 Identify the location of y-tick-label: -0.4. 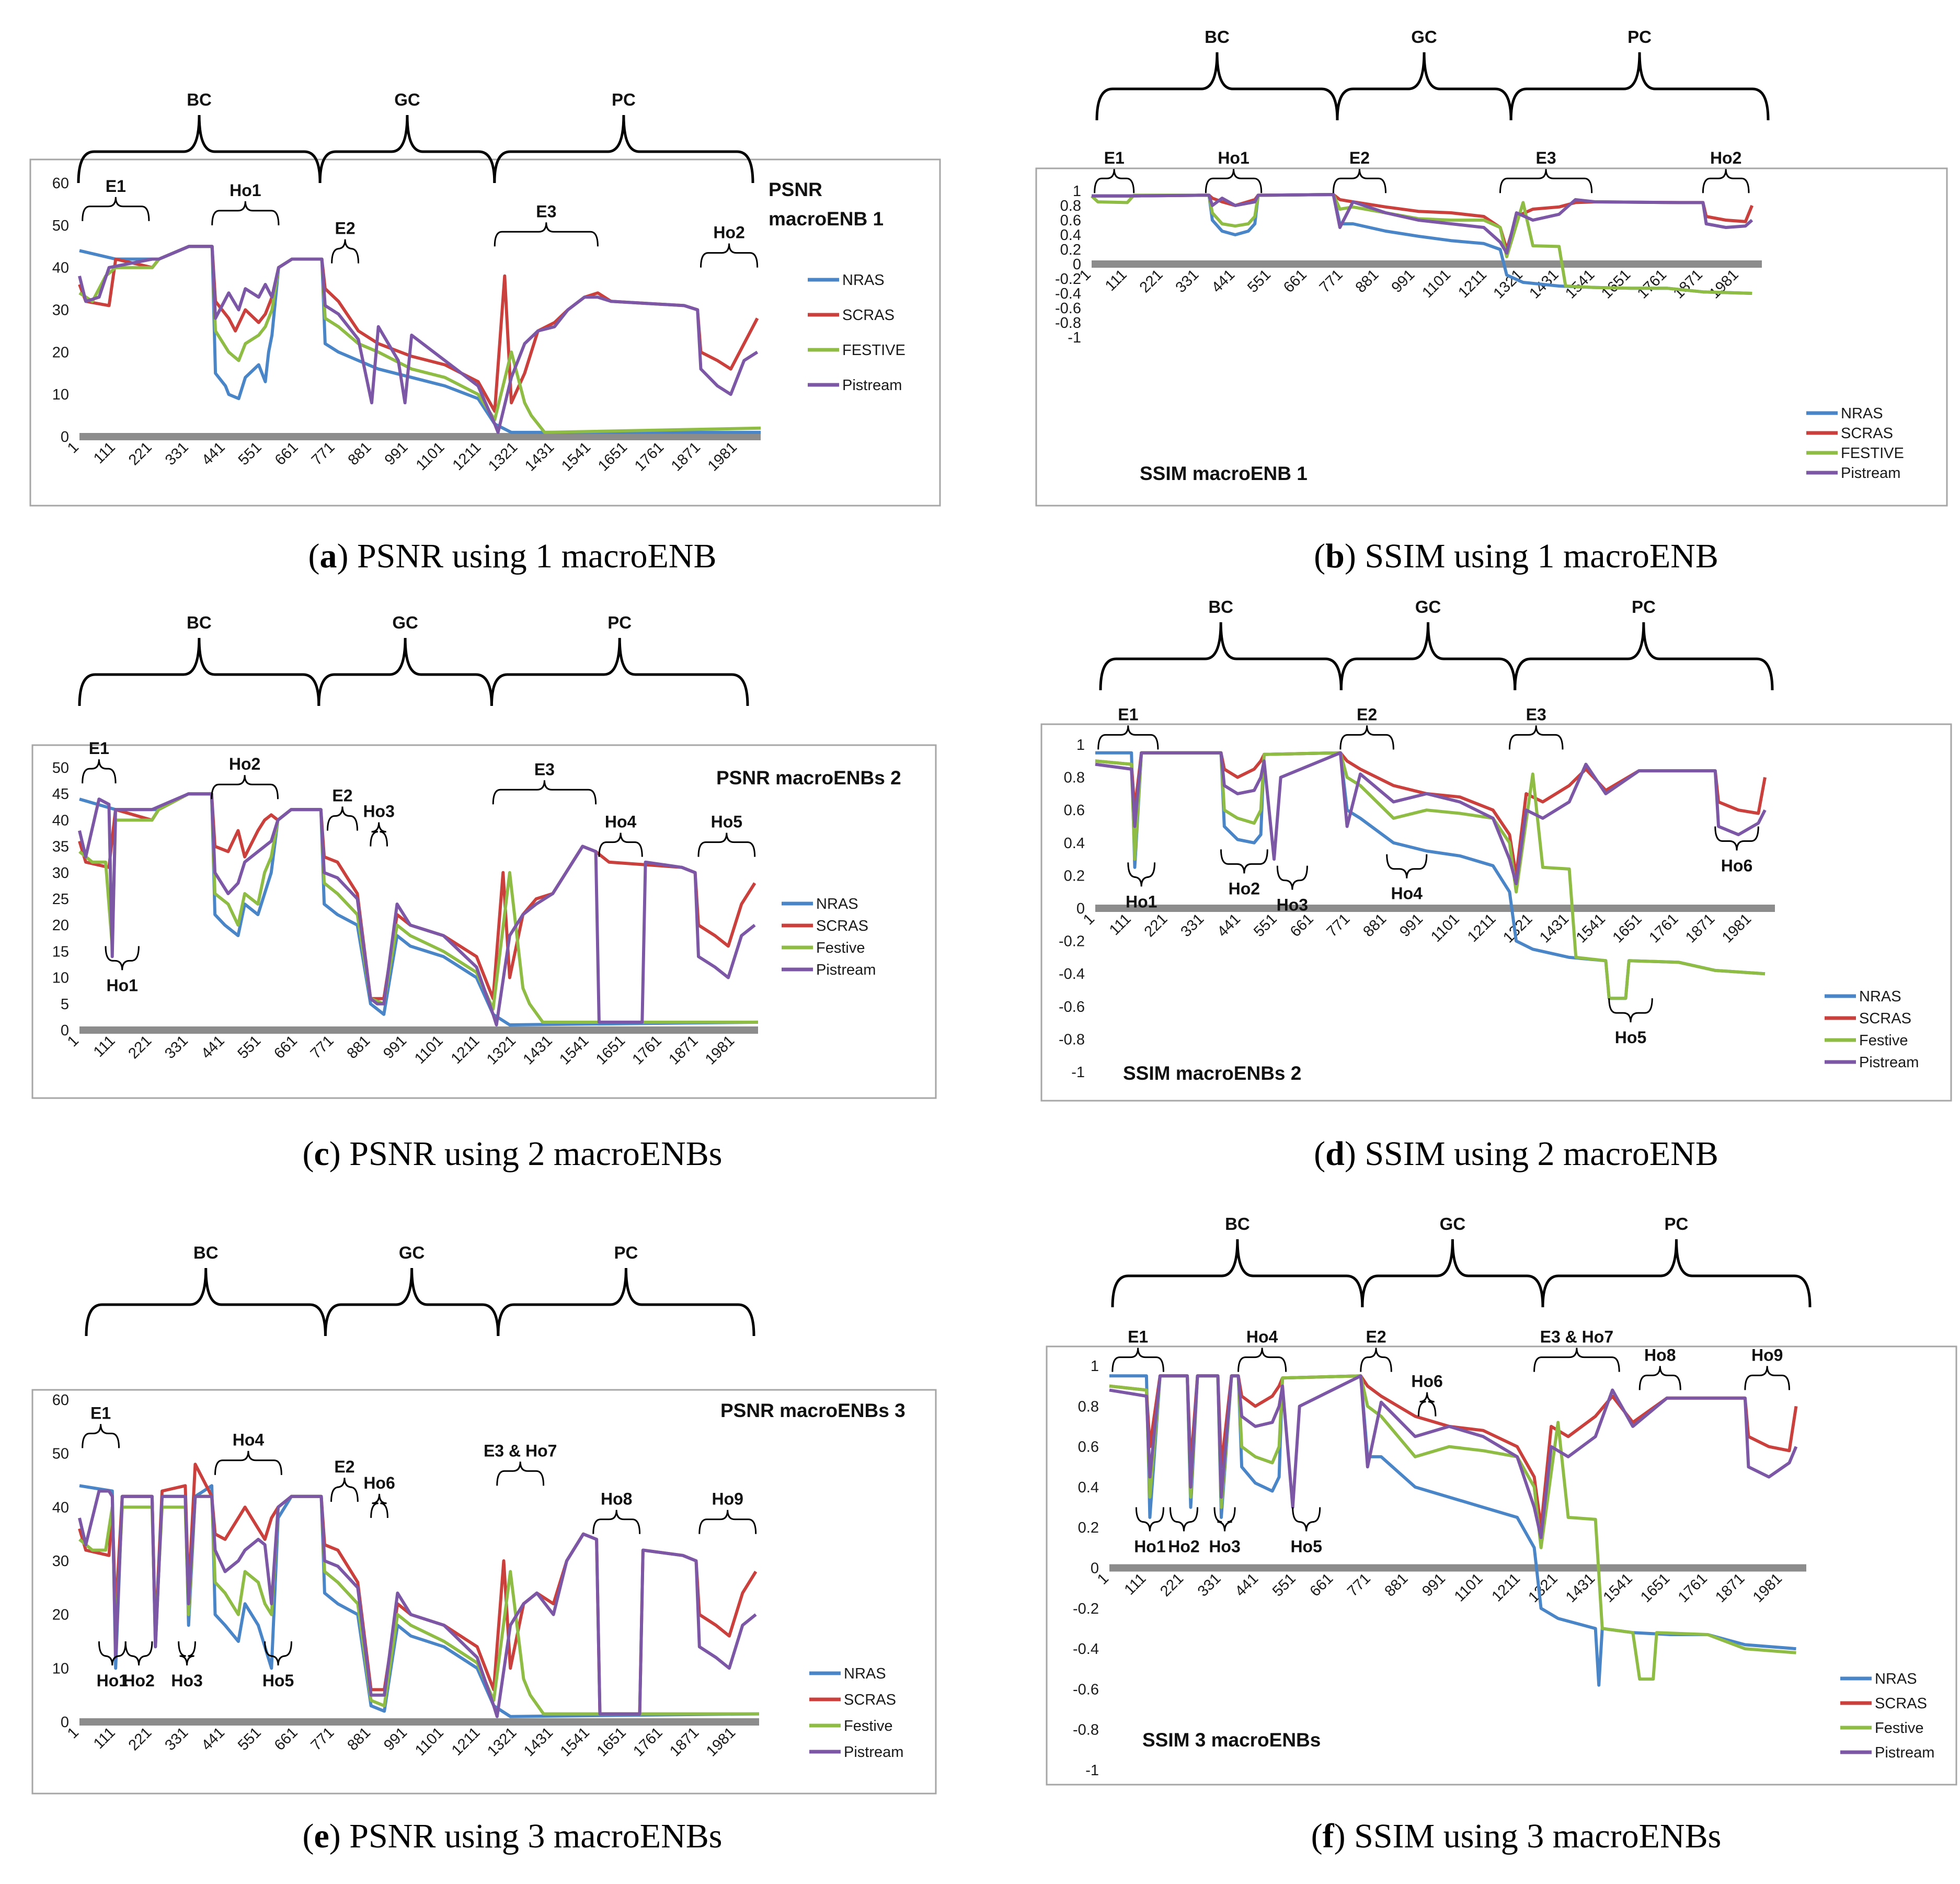
(1086, 1650).